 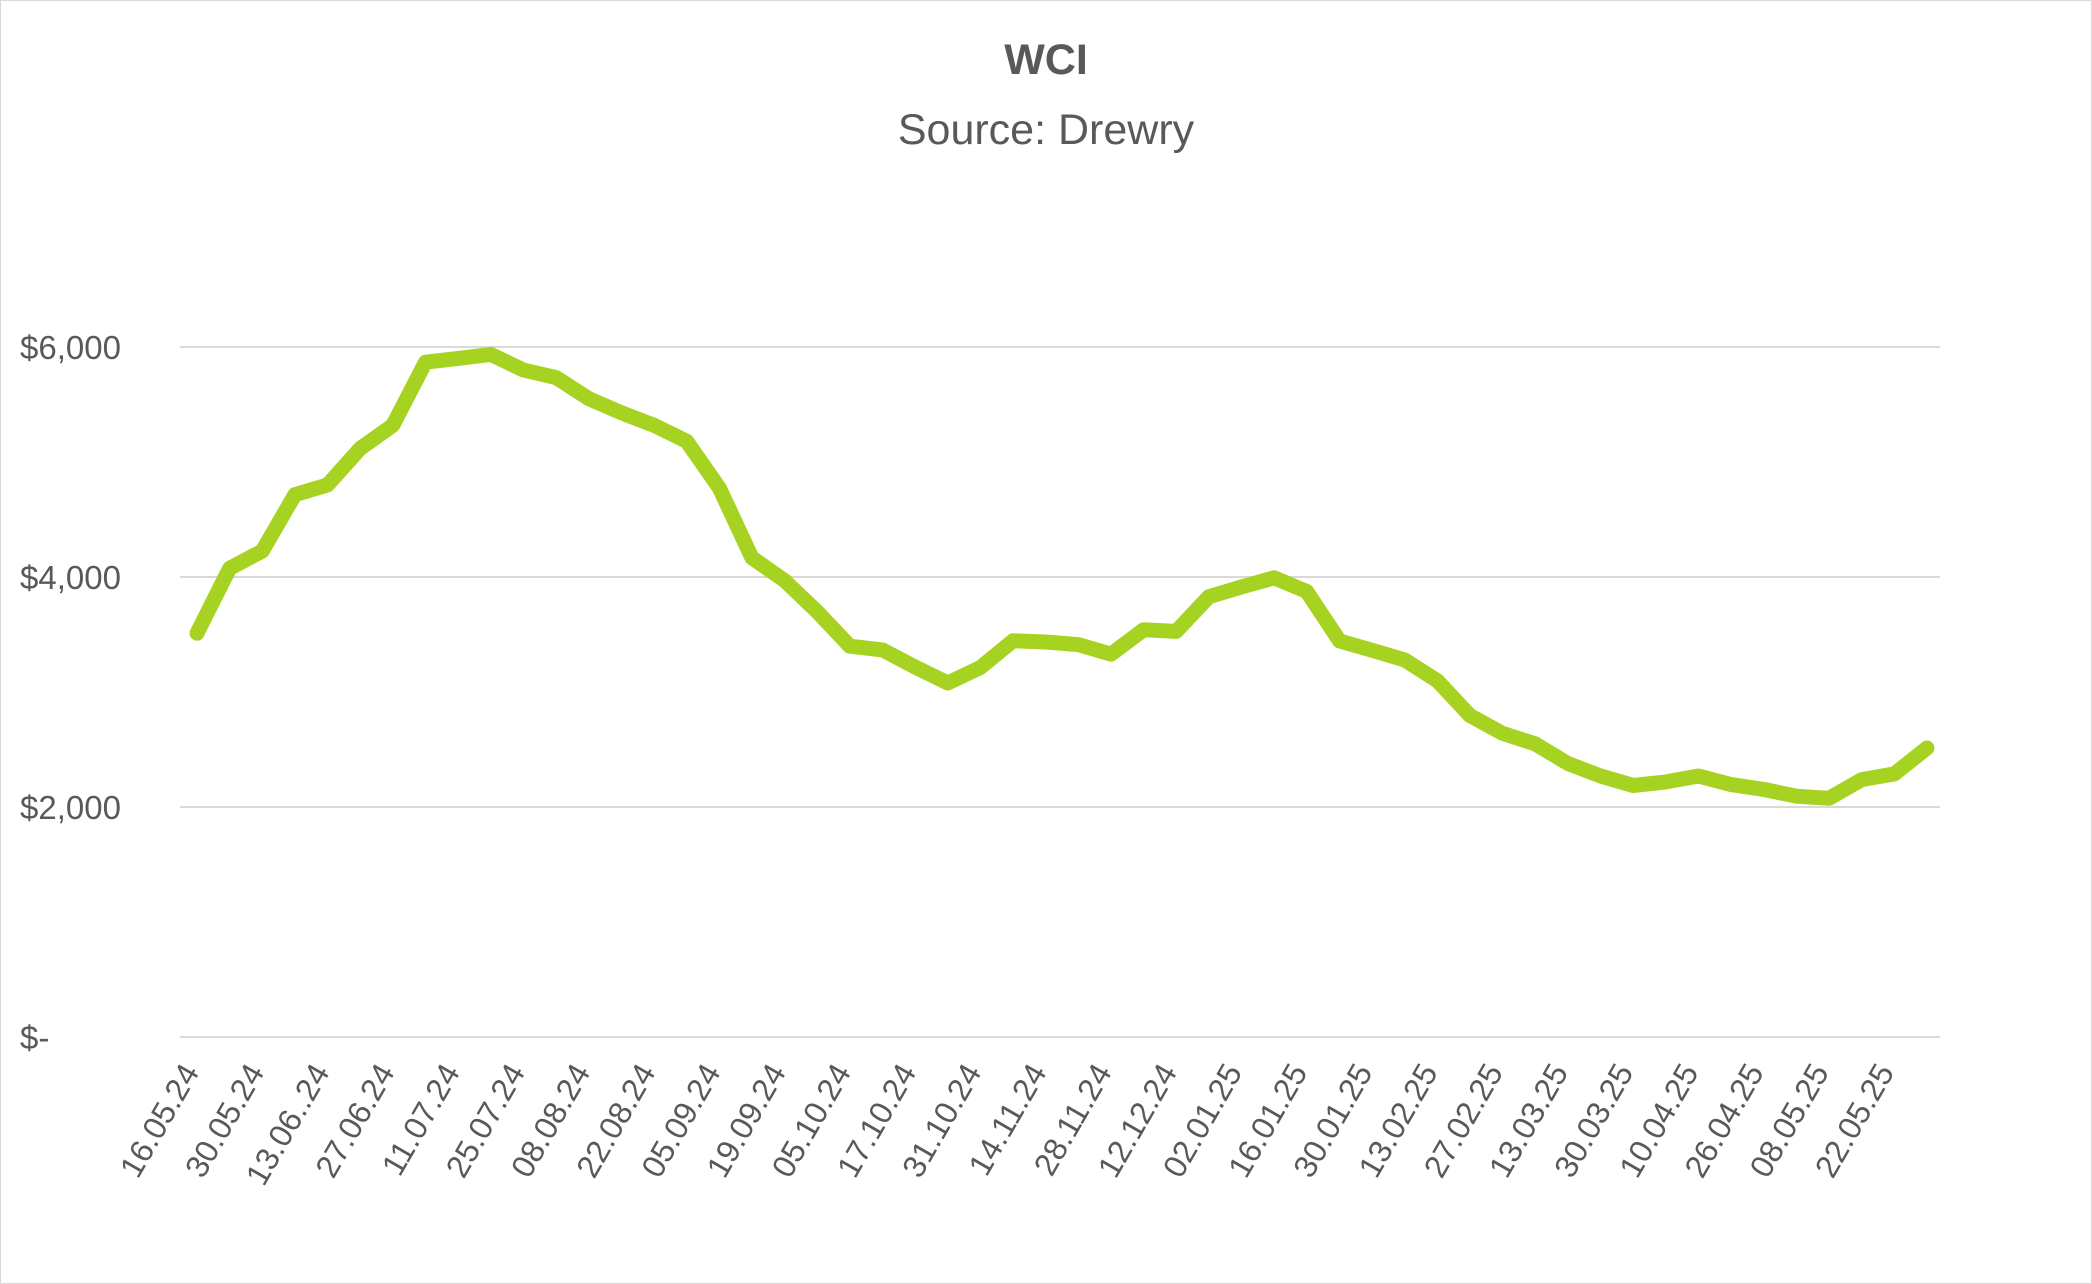 I want to click on y-tick-label: $4,000, so click(x=70, y=577).